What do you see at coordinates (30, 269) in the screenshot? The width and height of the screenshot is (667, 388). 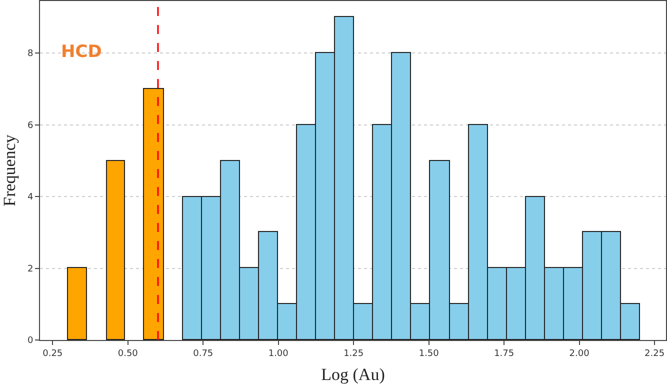 I see `y-tick-label: 2` at bounding box center [30, 269].